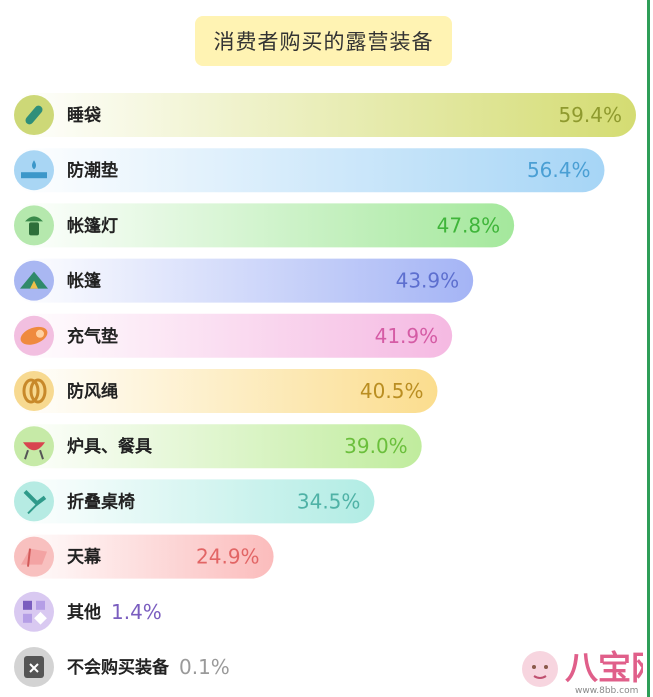 Image resolution: width=653 pixels, height=697 pixels. Describe the element at coordinates (228, 557) in the screenshot. I see `value-label: 24.9%` at that location.